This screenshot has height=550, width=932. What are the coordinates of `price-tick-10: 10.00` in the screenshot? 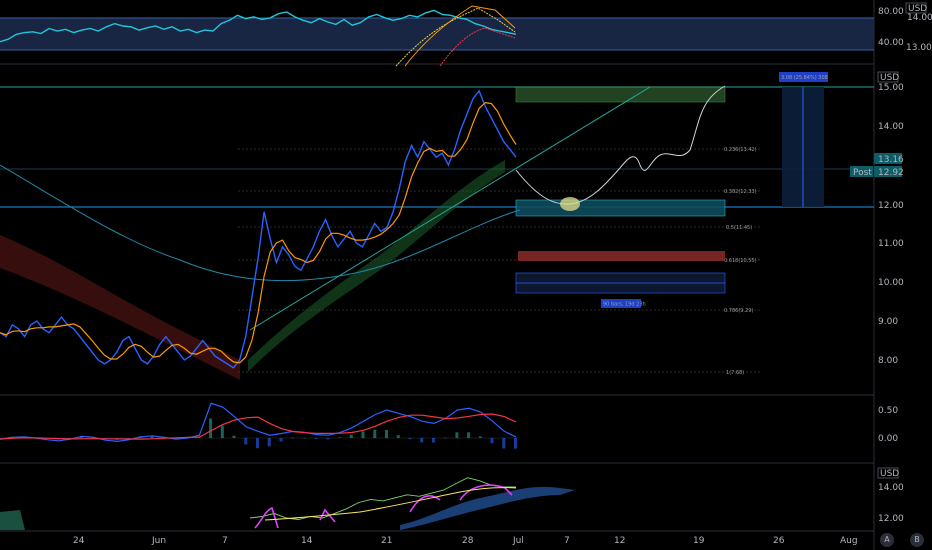 It's located at (891, 283).